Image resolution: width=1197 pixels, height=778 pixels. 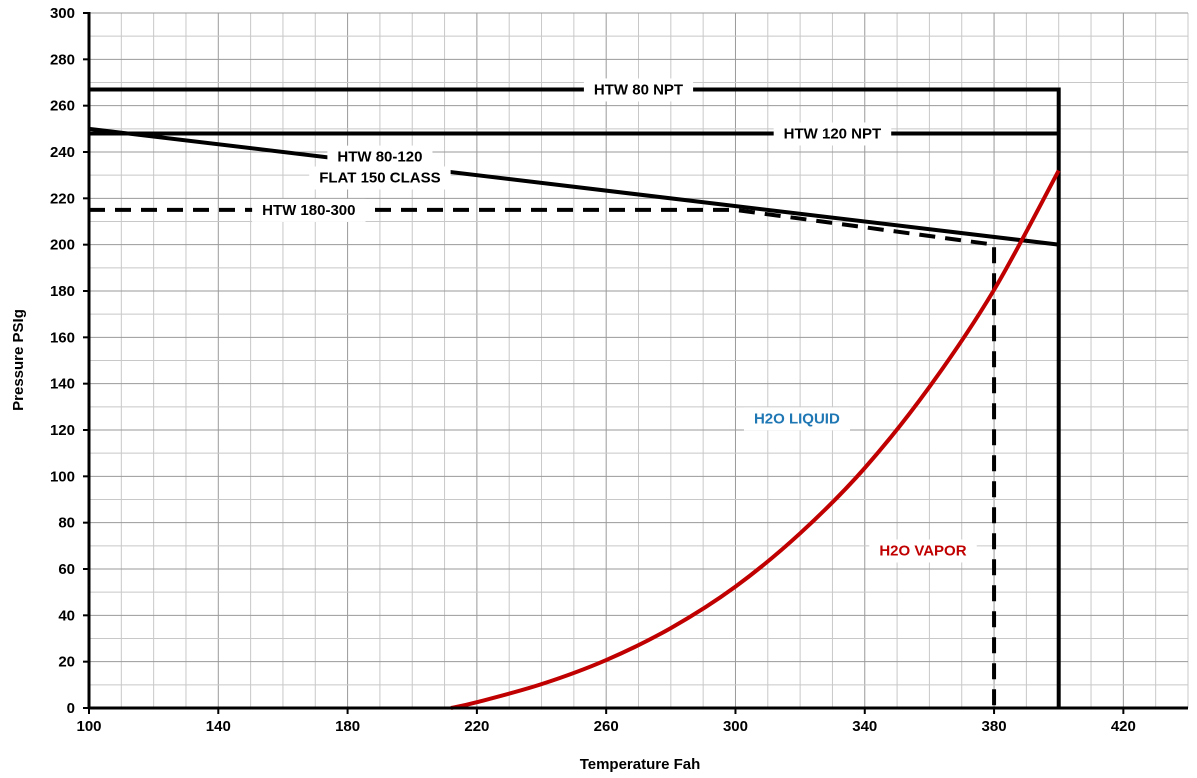 What do you see at coordinates (62, 291) in the screenshot?
I see `y-tick-label: 180` at bounding box center [62, 291].